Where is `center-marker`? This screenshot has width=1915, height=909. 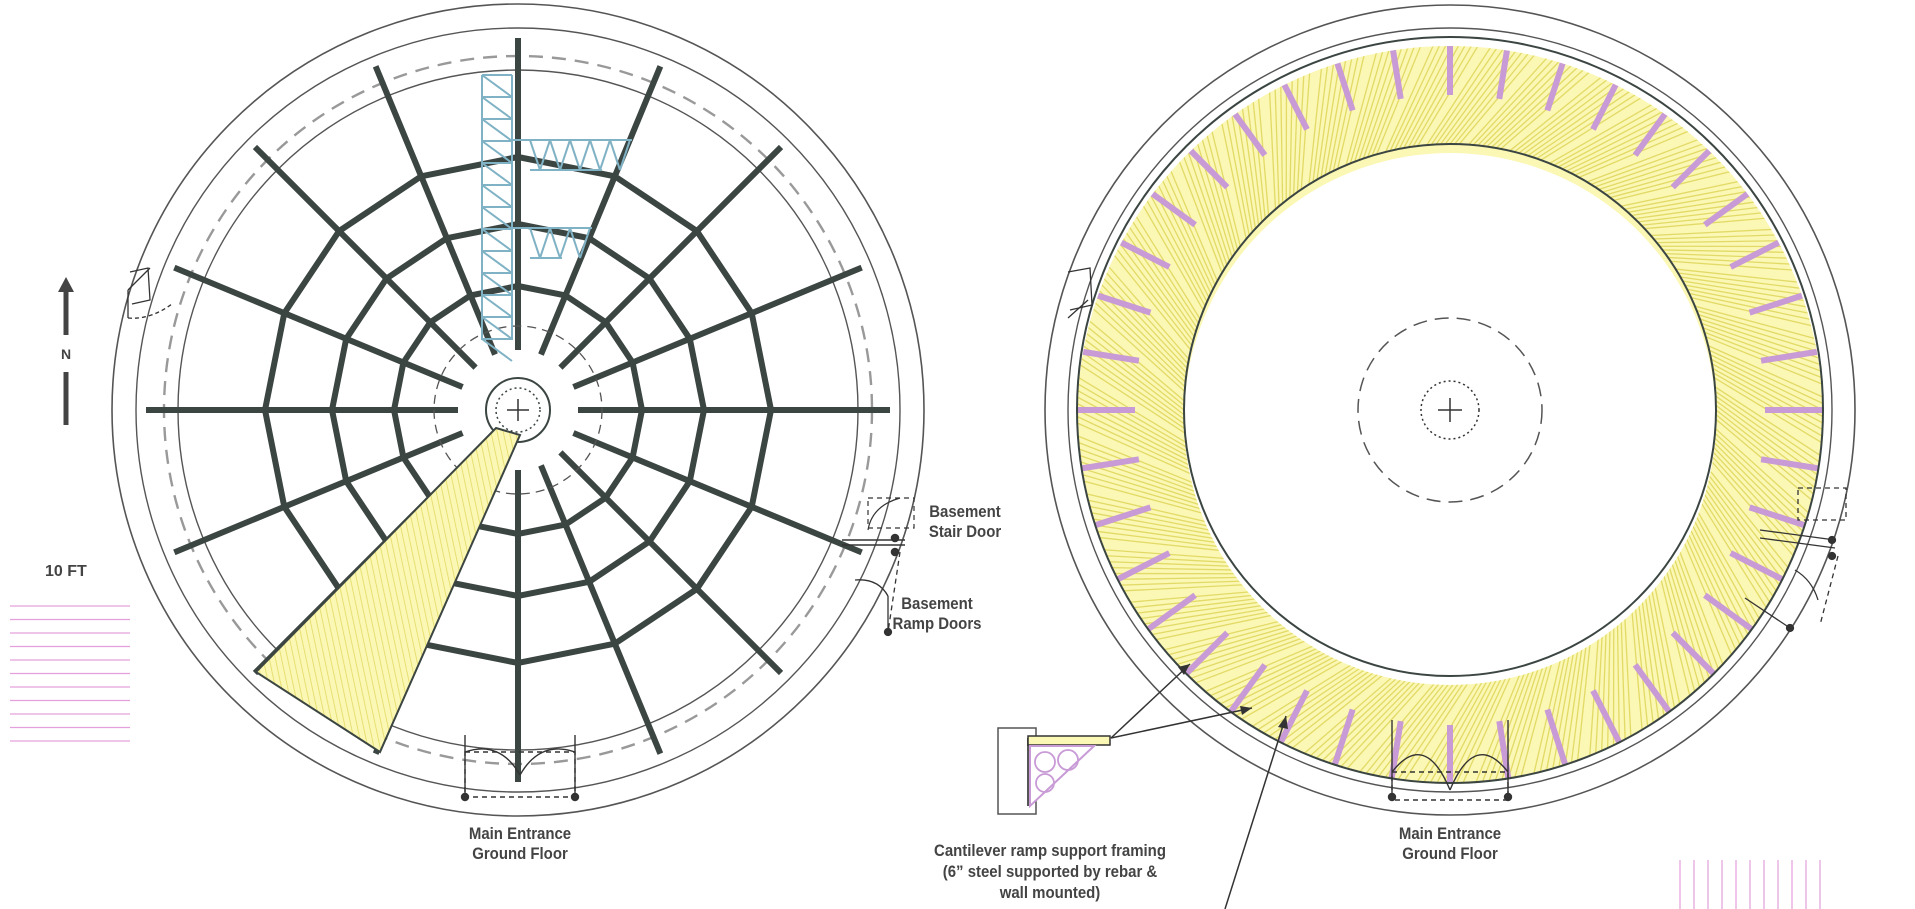 center-marker is located at coordinates (518, 410).